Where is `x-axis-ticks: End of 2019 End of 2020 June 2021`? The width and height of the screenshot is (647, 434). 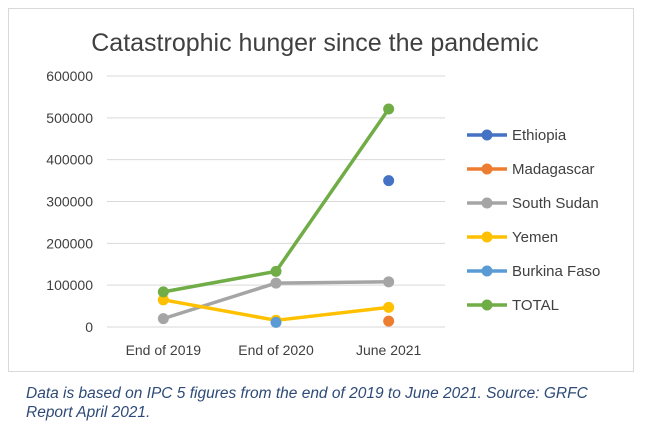 x-axis-ticks: End of 2019 End of 2020 June 2021 is located at coordinates (274, 350).